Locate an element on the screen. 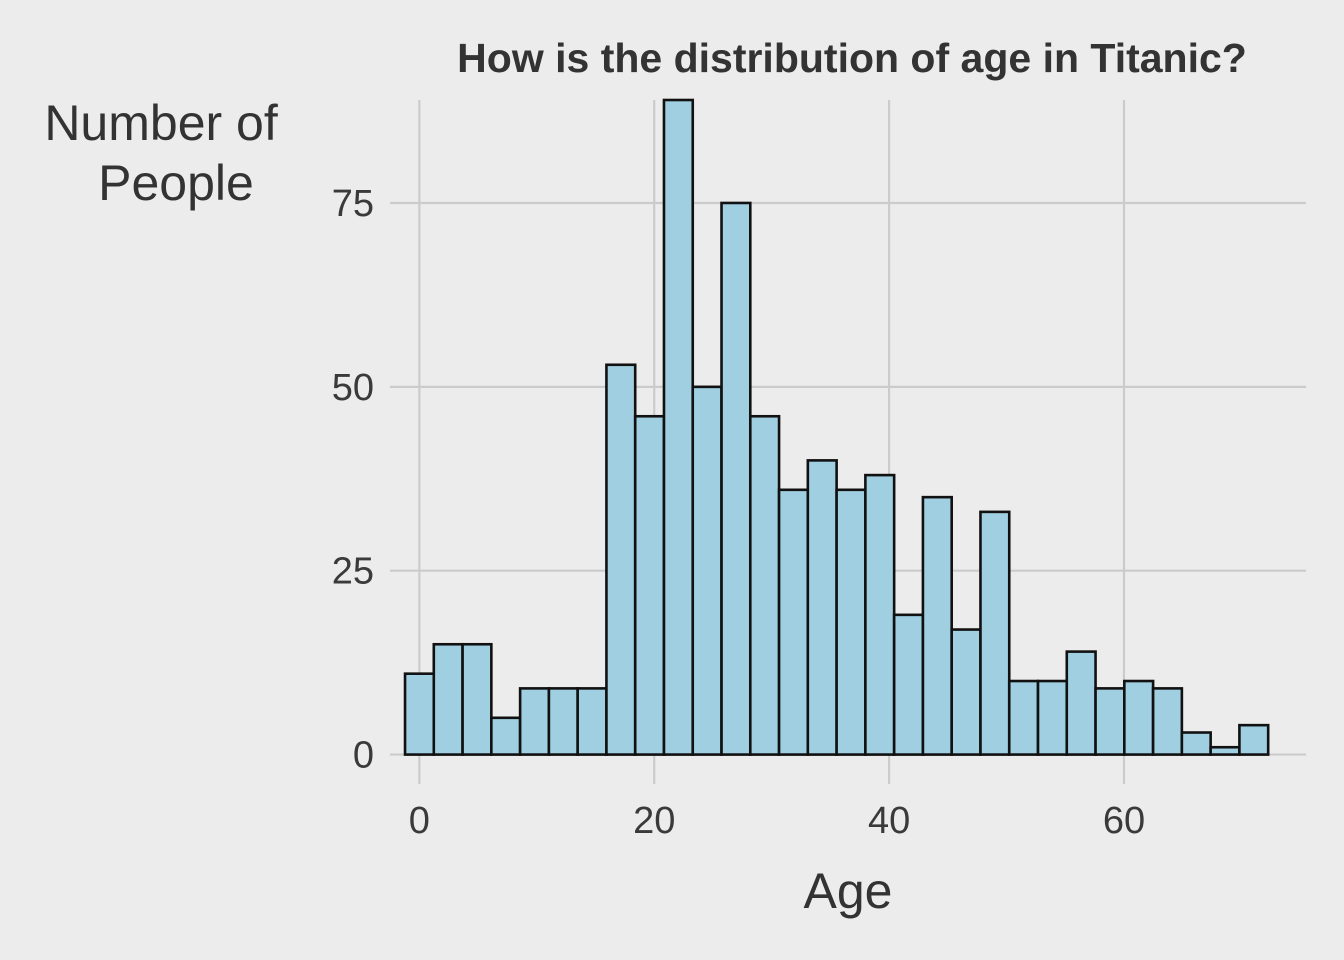  y-tick-label: 0 is located at coordinates (363, 756).